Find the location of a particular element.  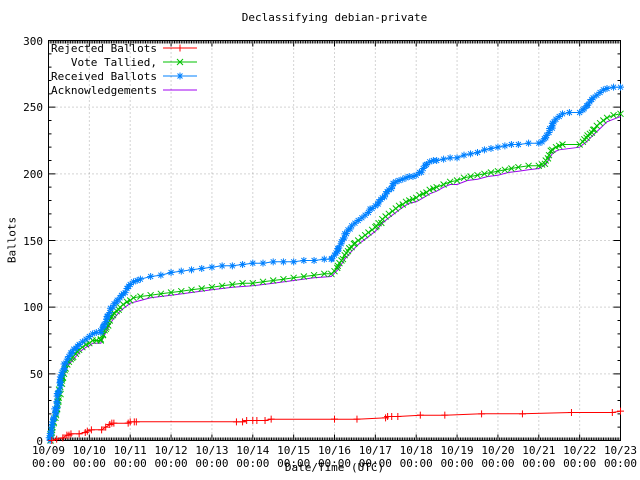

x-tick-label: 10/12 00:00 is located at coordinates (171, 457).